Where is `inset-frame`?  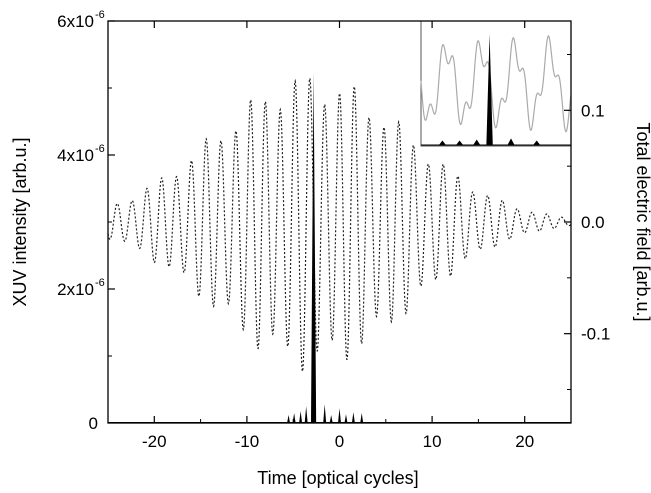 inset-frame is located at coordinates (496, 83).